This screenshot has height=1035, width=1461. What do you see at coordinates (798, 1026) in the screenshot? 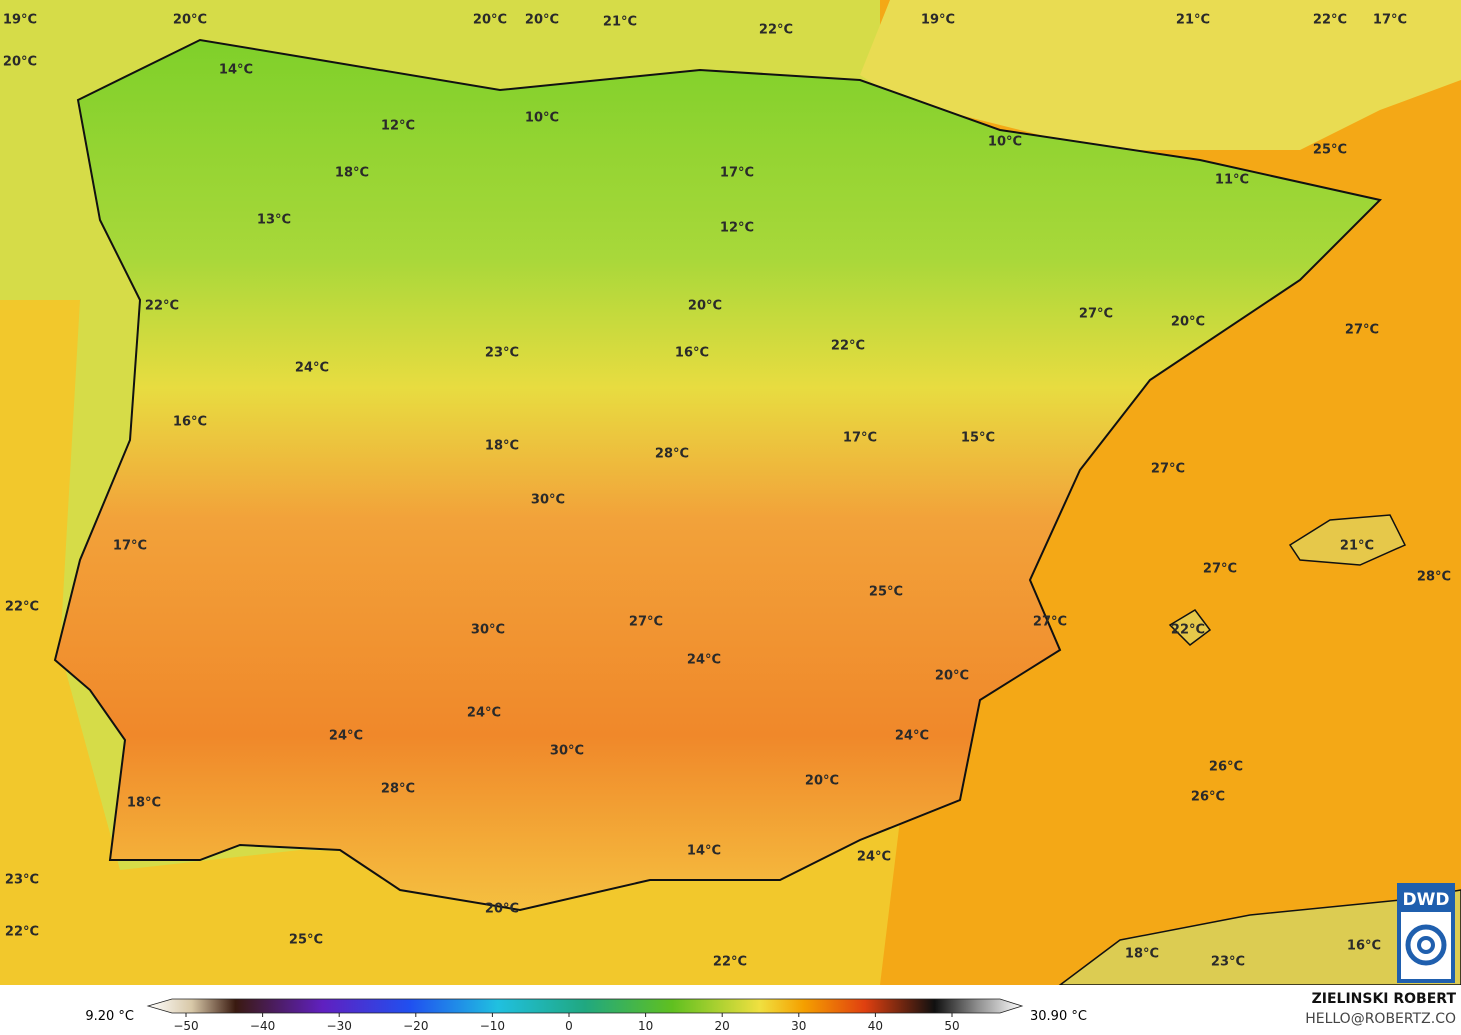
I see `colorbar-tick-label: 30` at bounding box center [798, 1026].